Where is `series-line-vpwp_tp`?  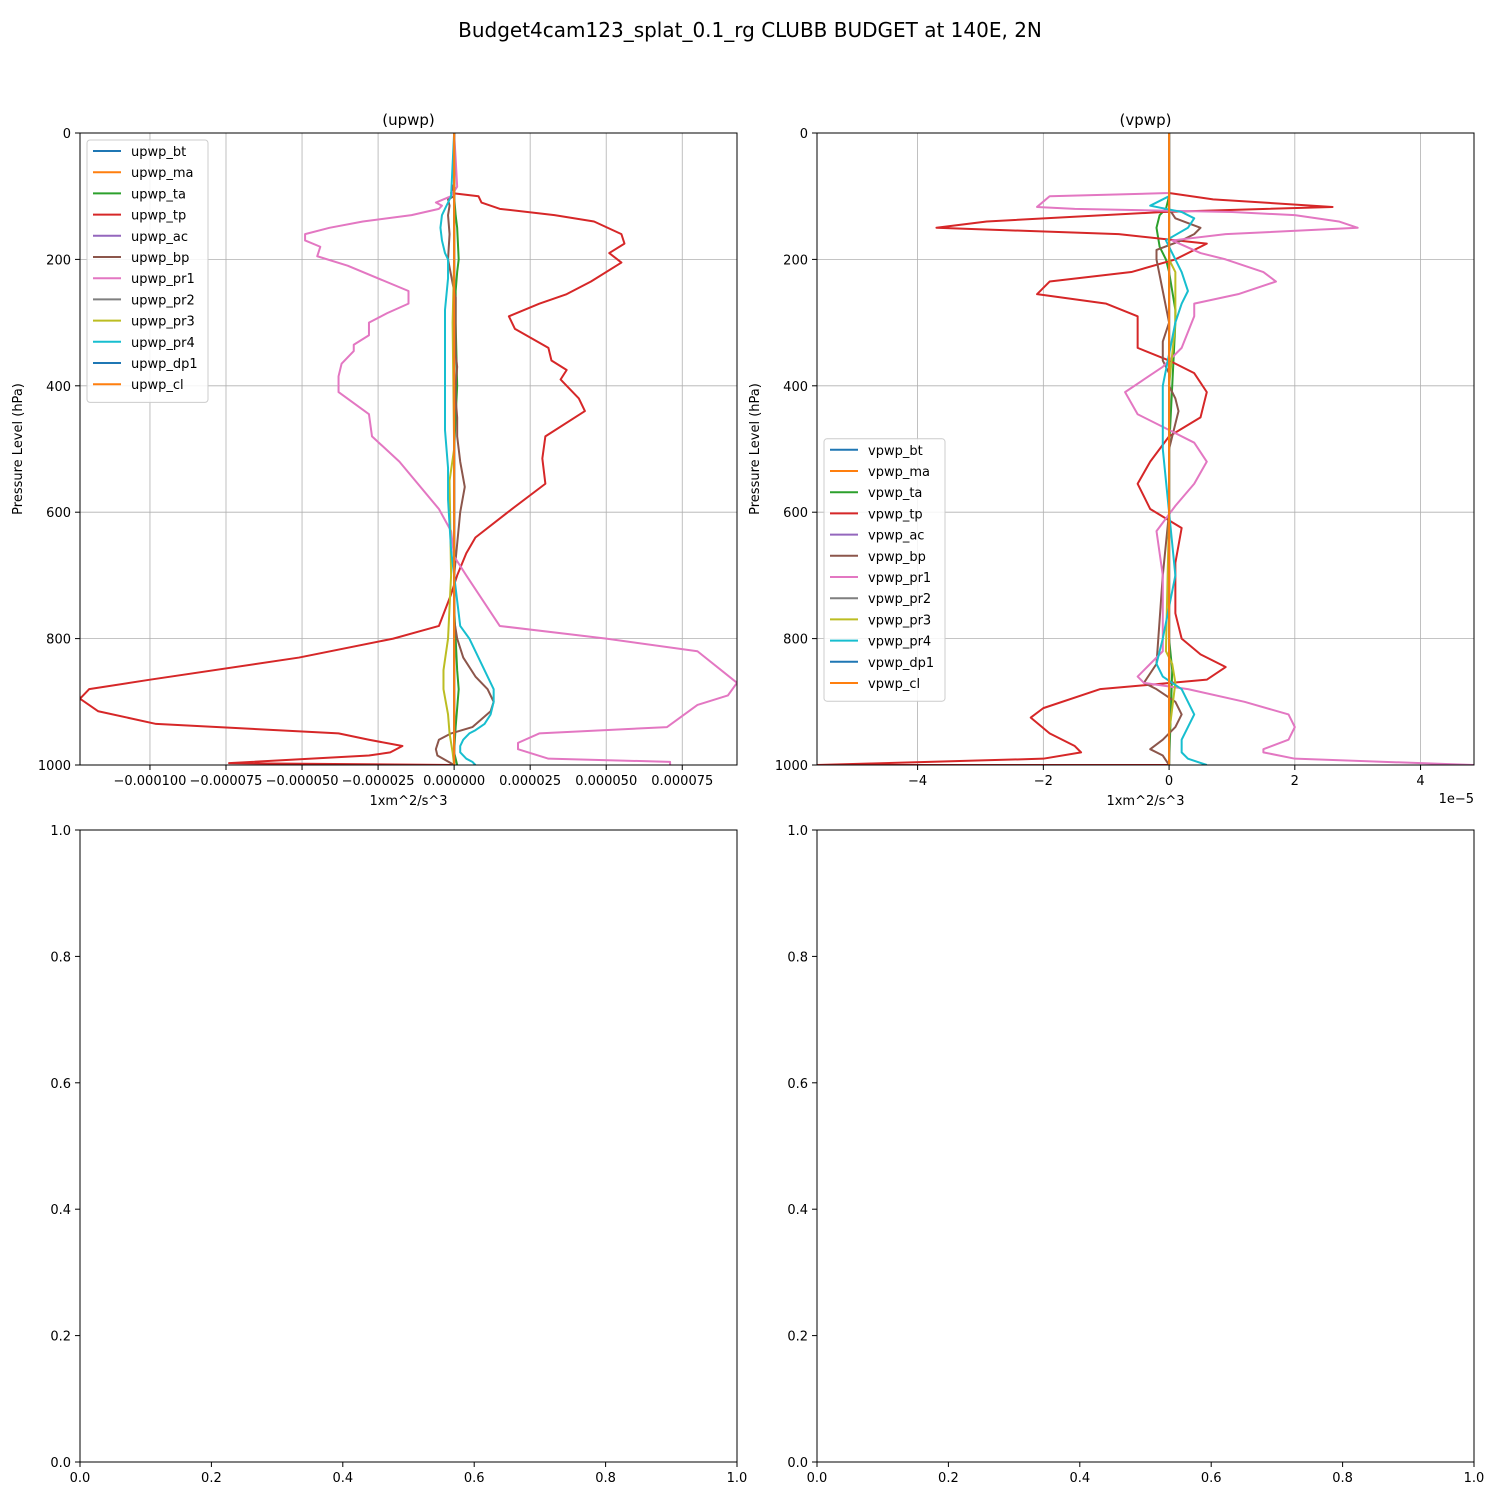
series-line-vpwp_tp is located at coordinates (1075, 449).